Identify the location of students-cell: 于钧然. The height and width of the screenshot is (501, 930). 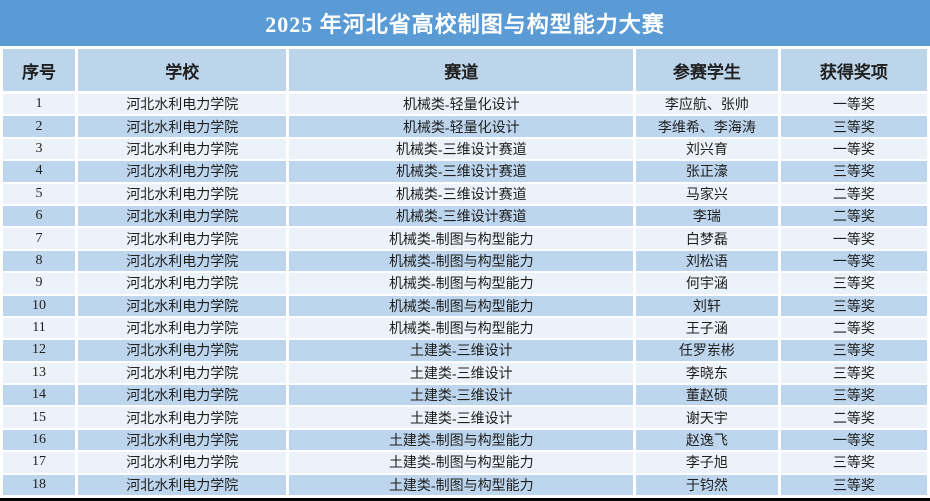
(707, 484).